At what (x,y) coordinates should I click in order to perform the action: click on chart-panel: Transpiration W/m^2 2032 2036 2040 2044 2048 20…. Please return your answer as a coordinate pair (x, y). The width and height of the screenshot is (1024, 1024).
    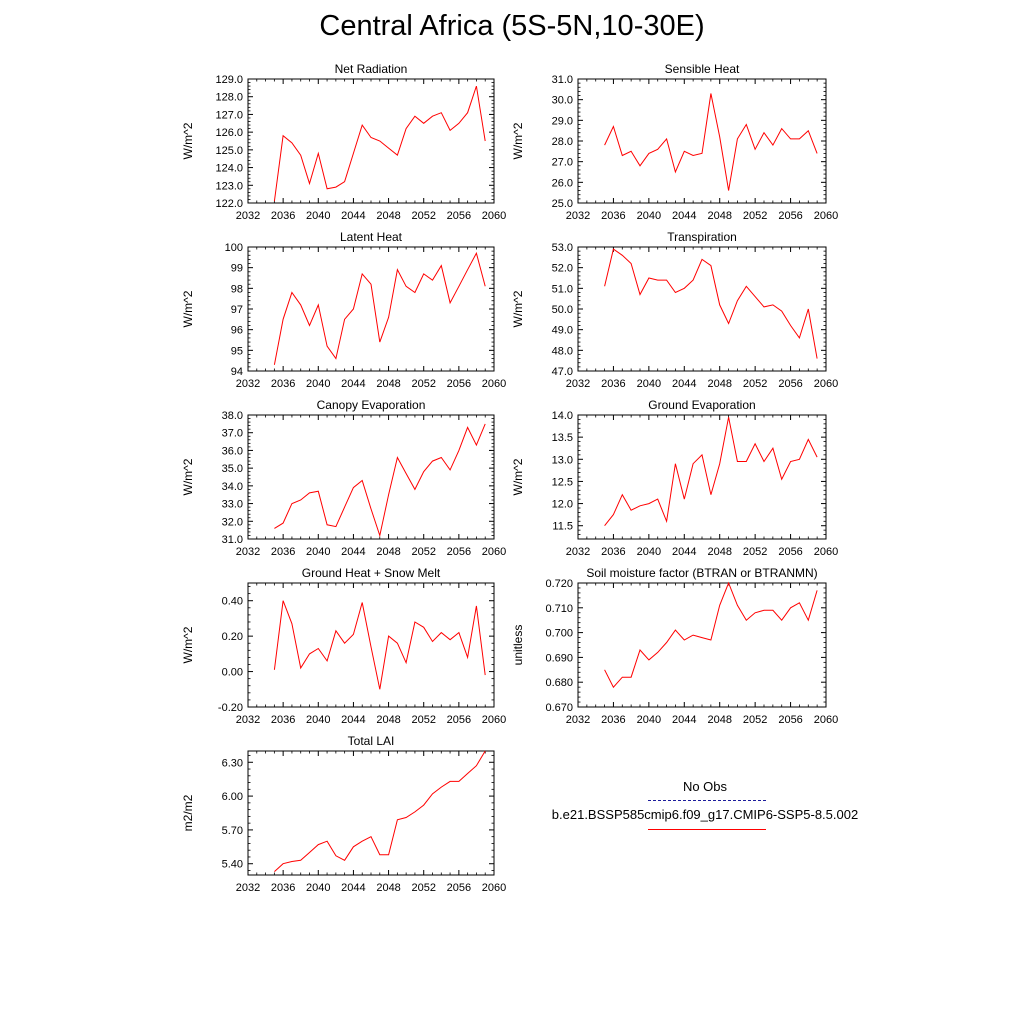
    Looking at the image, I should click on (674, 310).